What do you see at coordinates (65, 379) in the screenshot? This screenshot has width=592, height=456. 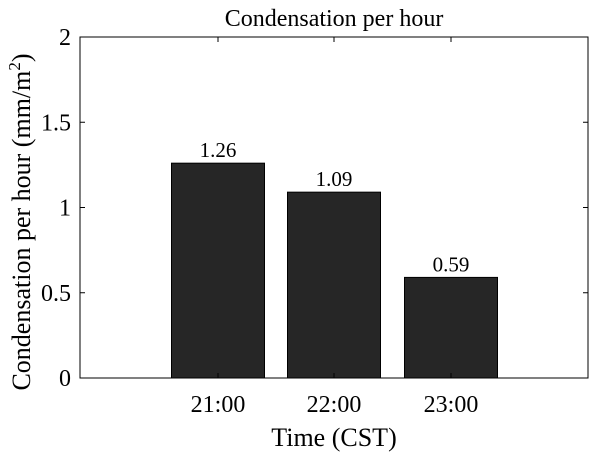 I see `y-tick-label: 0` at bounding box center [65, 379].